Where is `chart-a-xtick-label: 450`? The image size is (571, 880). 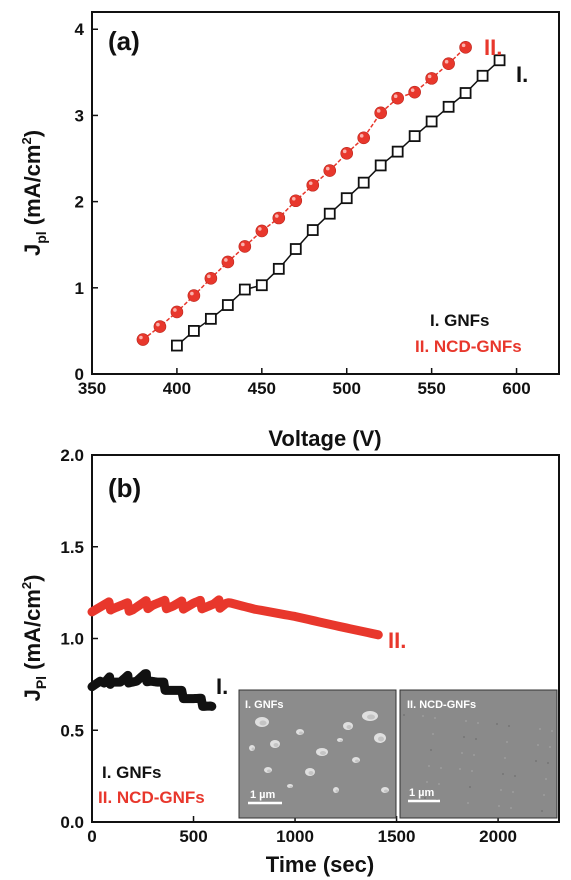 chart-a-xtick-label: 450 is located at coordinates (262, 388).